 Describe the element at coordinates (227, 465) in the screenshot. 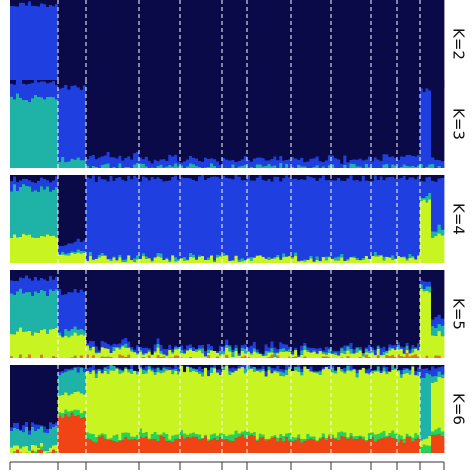

I see `x-baseline` at that location.